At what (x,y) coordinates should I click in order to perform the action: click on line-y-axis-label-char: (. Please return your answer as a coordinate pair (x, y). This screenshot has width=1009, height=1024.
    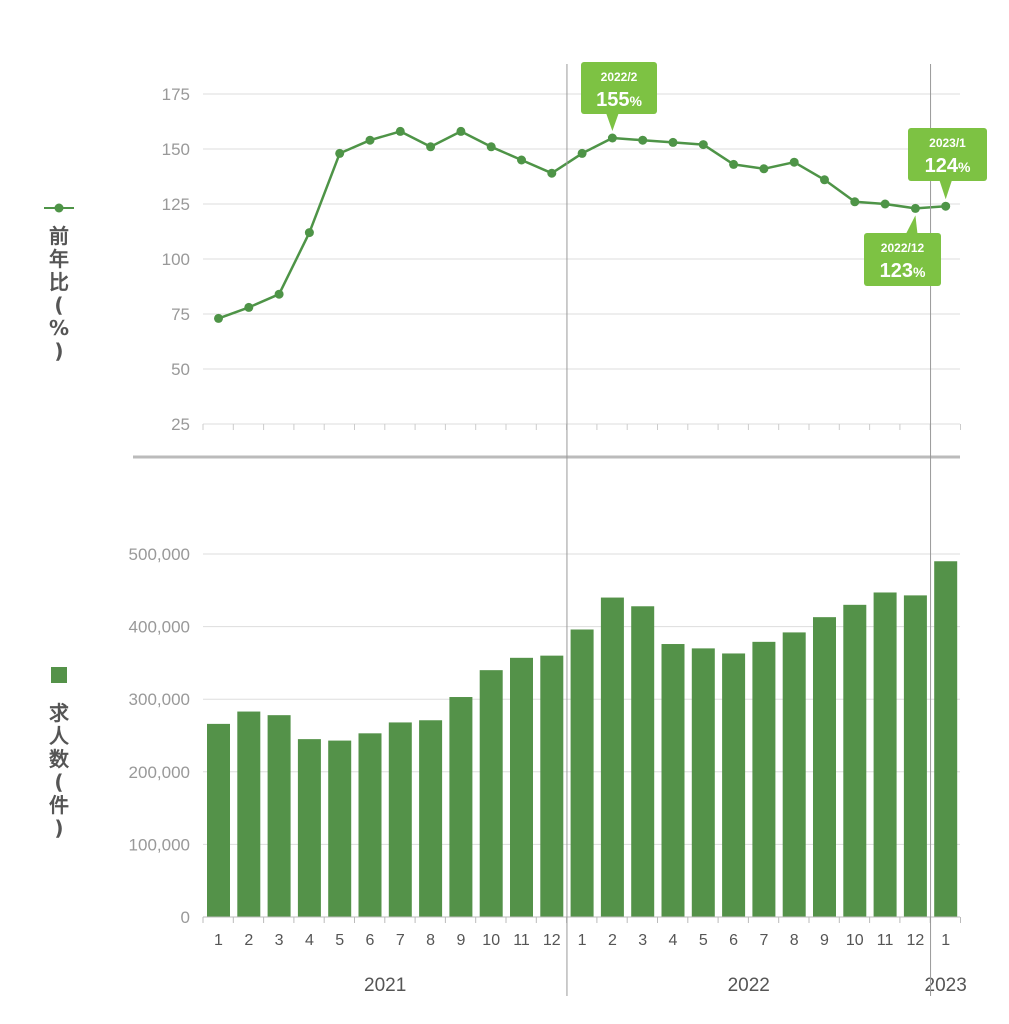
    Looking at the image, I should click on (58, 305).